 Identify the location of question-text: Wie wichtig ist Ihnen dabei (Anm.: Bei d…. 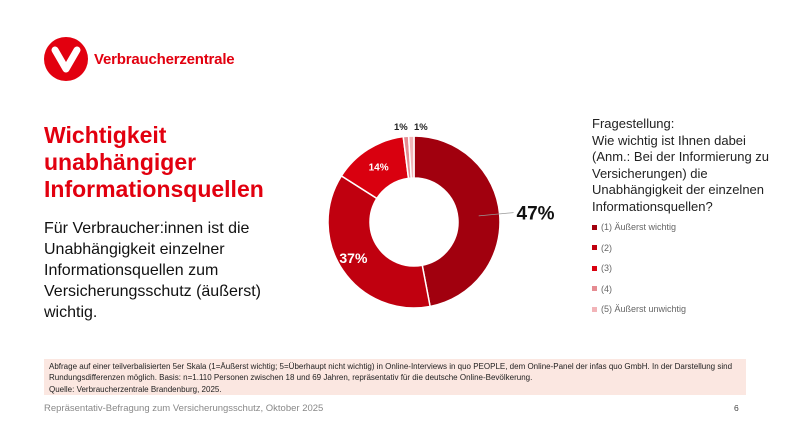
(681, 173).